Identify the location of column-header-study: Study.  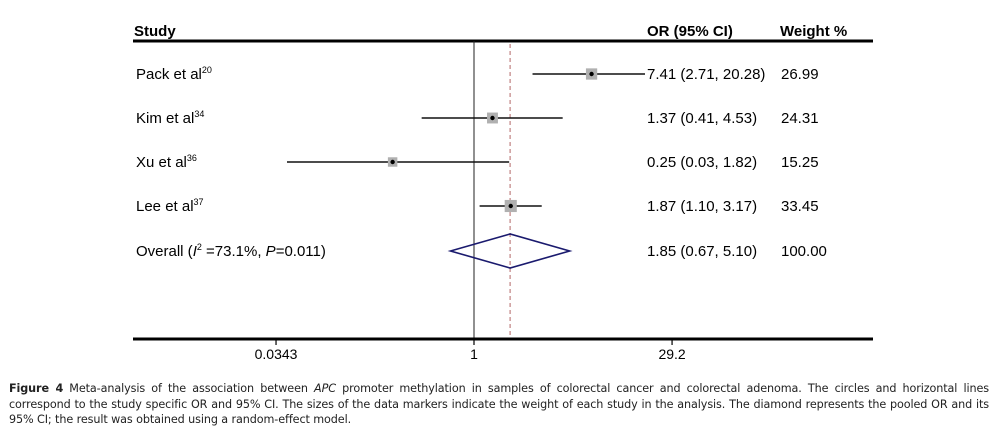
(155, 31).